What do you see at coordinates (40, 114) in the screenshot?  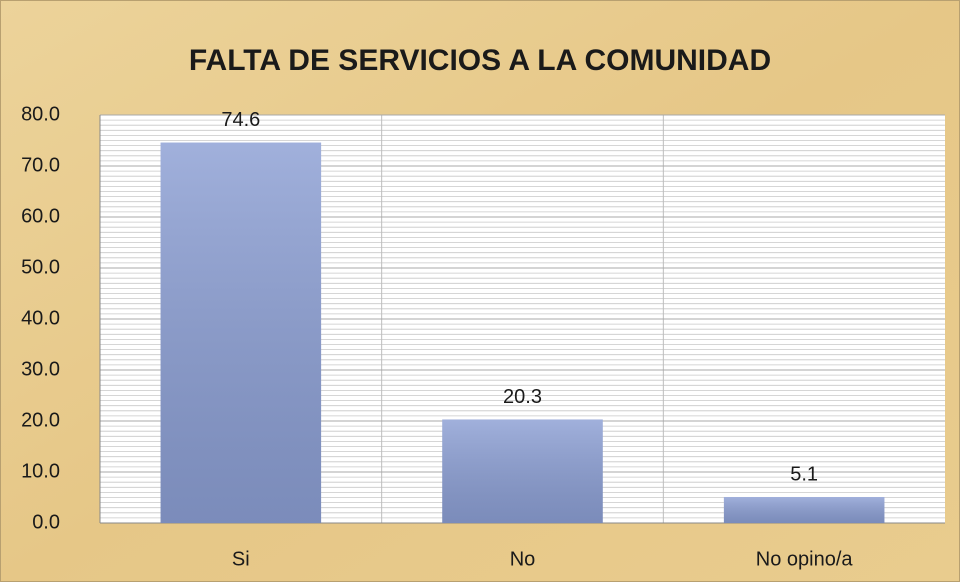 I see `y-tick-label: 80.0` at bounding box center [40, 114].